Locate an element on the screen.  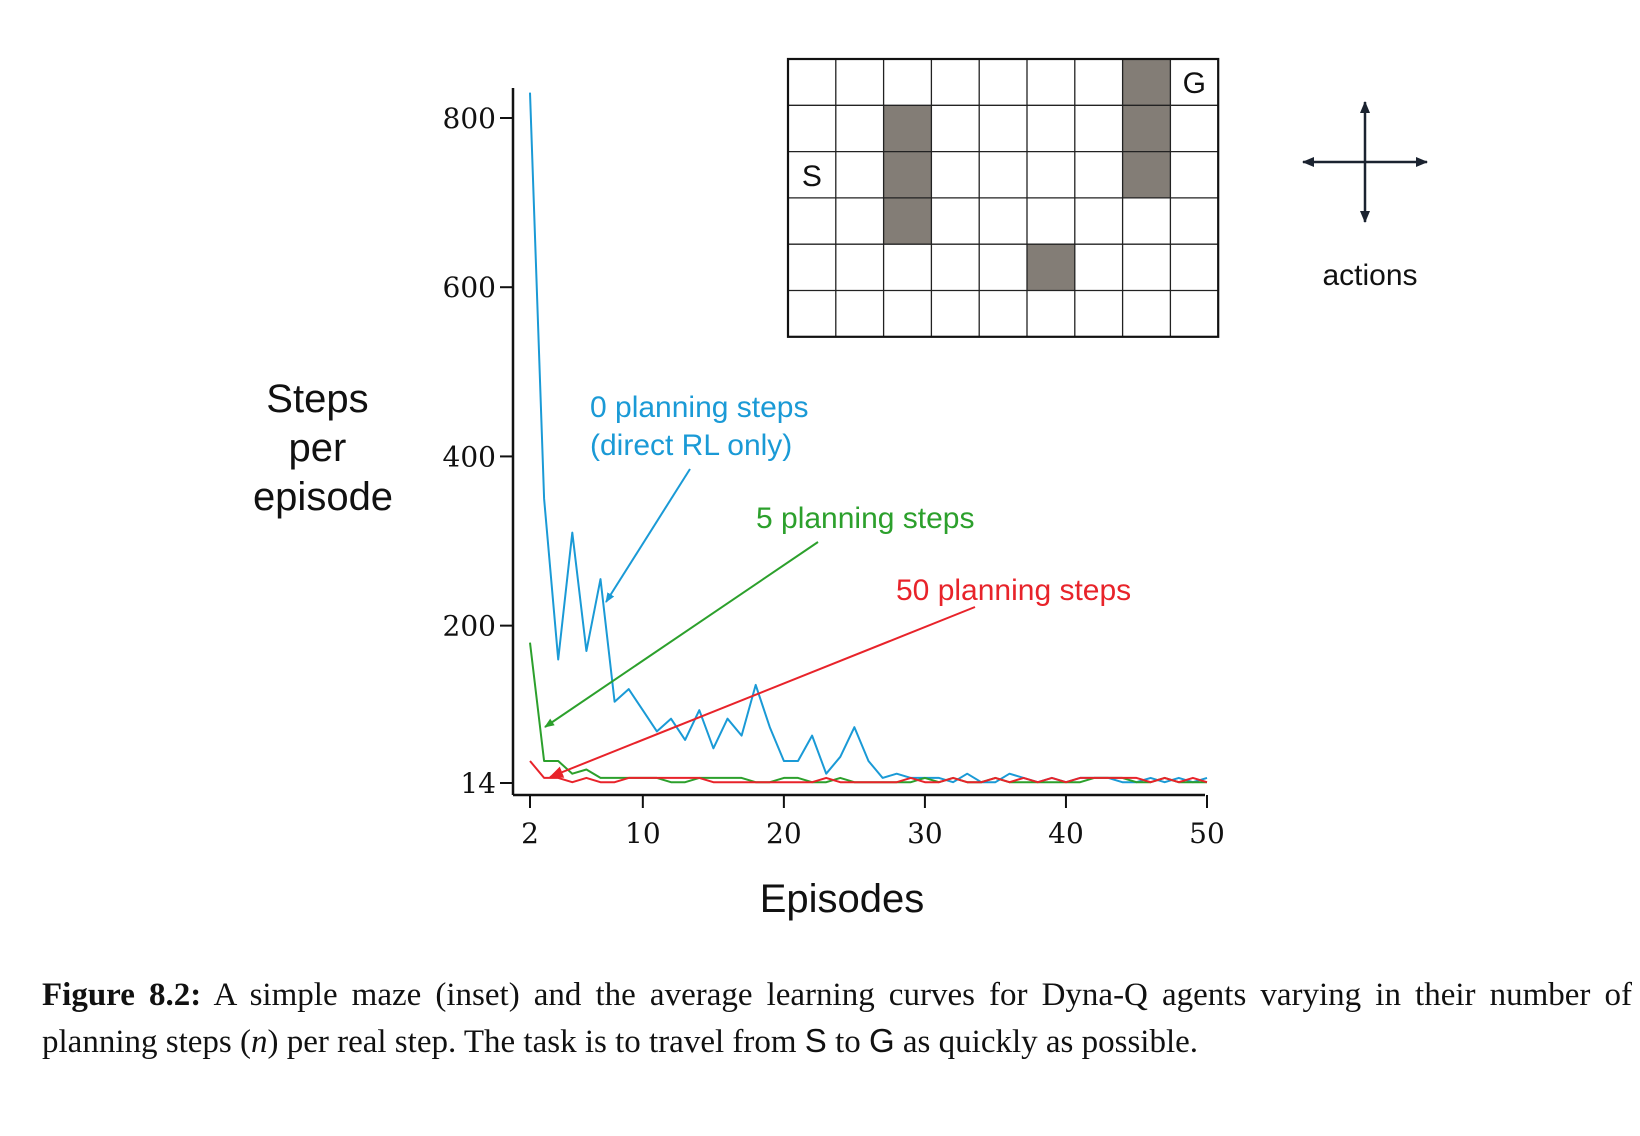
series-label-0-line: 0 planning steps is located at coordinates (699, 407).